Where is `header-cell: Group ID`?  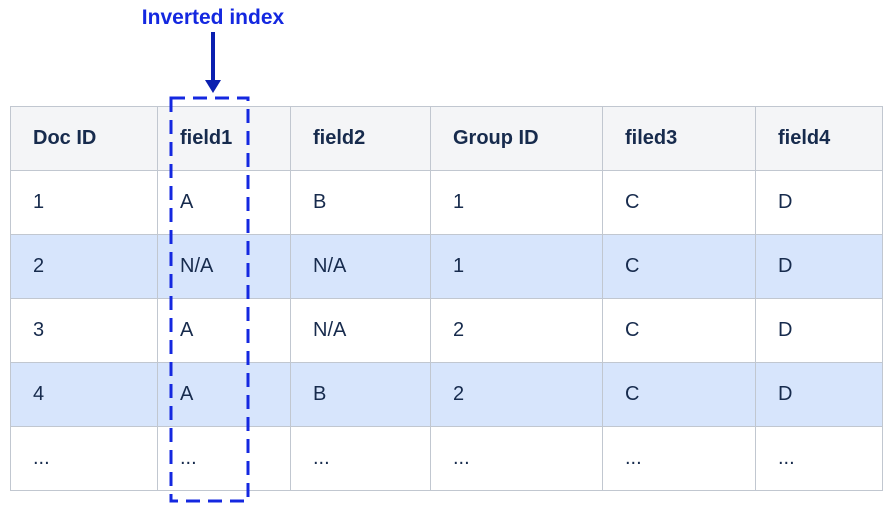
header-cell: Group ID is located at coordinates (516, 138).